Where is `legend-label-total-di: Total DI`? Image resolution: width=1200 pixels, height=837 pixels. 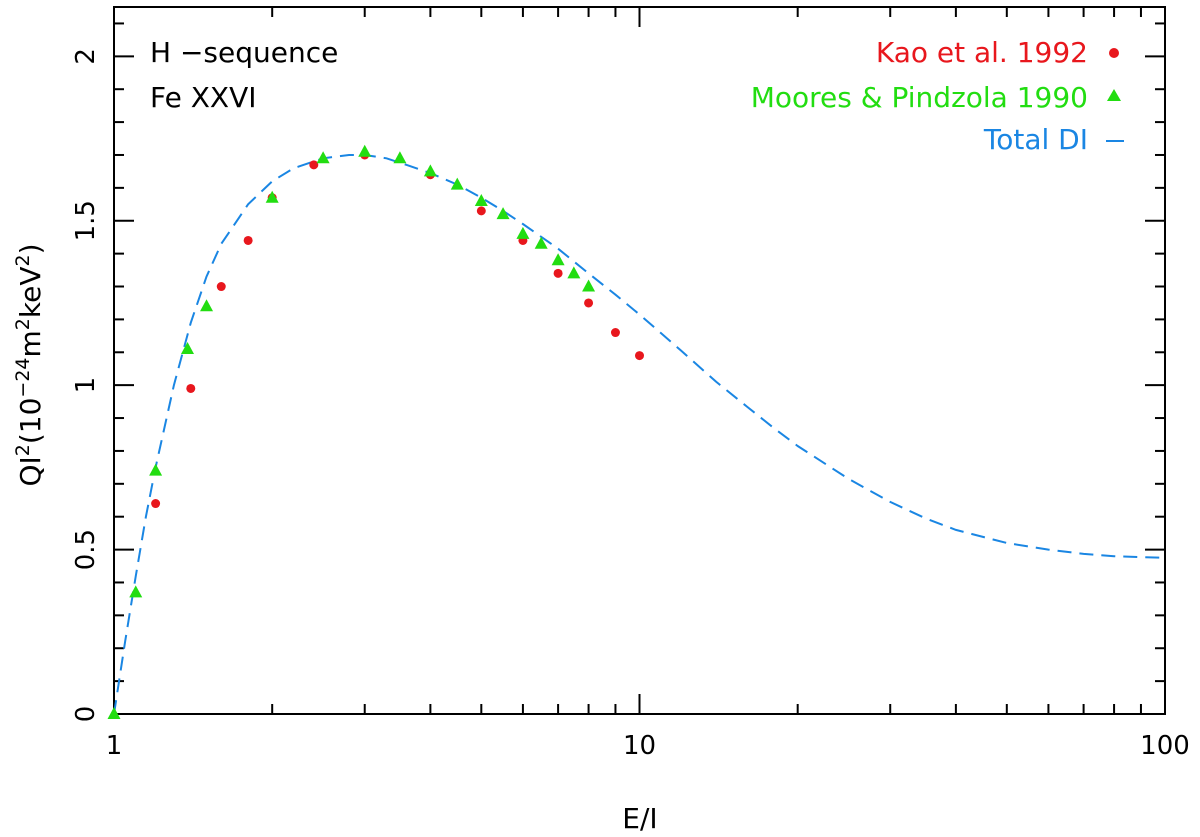 legend-label-total-di: Total DI is located at coordinates (1035, 139).